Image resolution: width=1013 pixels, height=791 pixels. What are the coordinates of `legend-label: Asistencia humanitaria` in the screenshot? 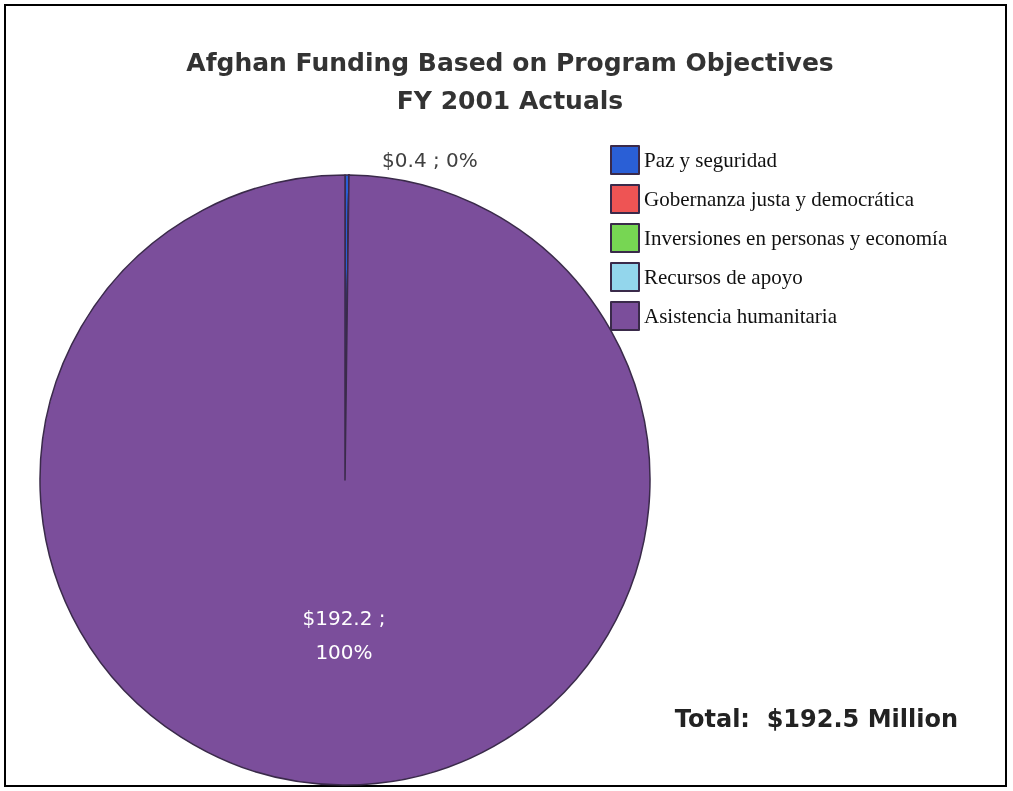 It's located at (741, 316).